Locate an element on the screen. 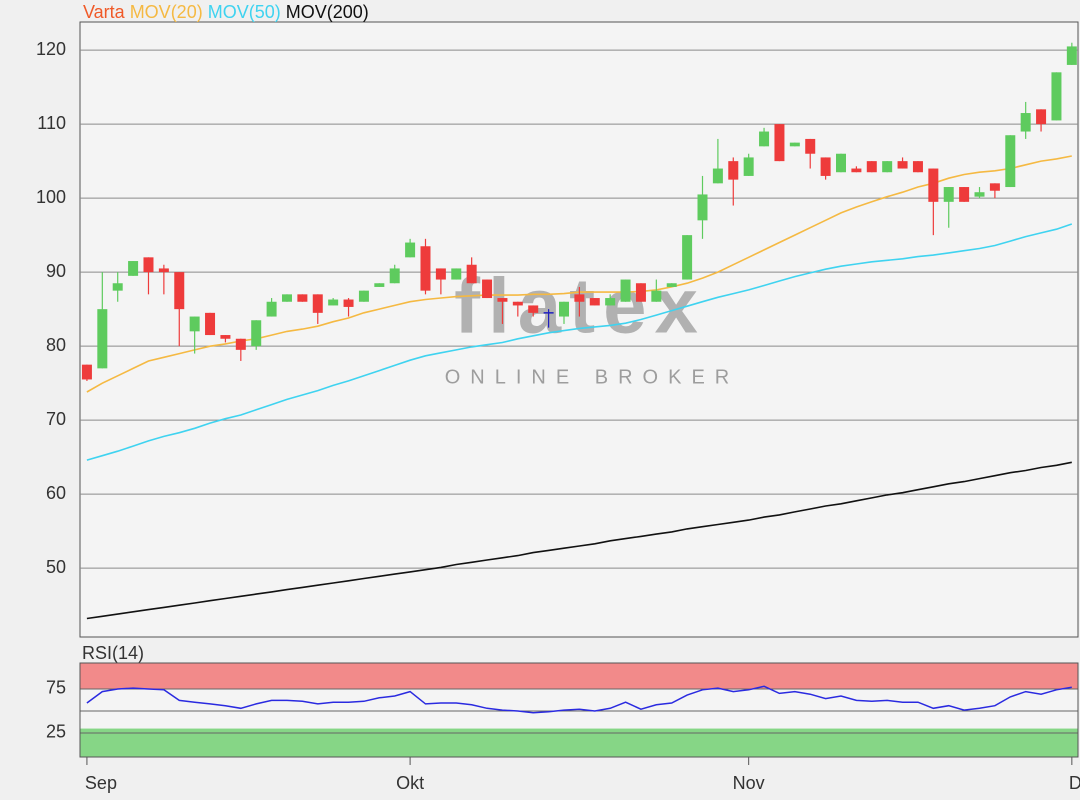 This screenshot has width=1080, height=800. overbought-band is located at coordinates (579, 676).